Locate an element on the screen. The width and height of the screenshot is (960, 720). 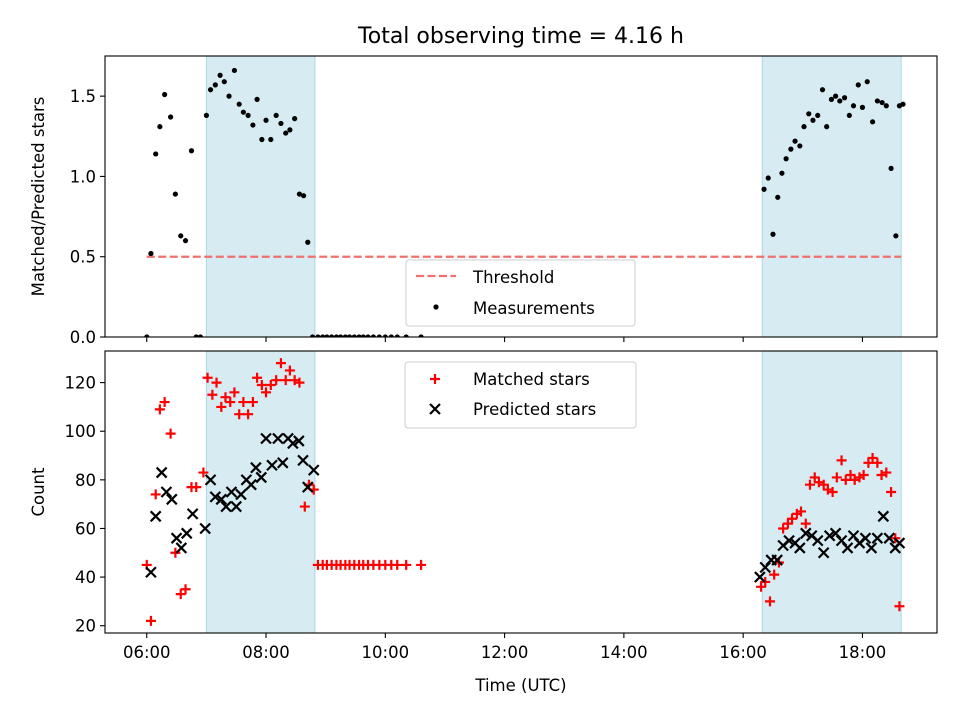
x-tick-label: 08:00 is located at coordinates (266, 652).